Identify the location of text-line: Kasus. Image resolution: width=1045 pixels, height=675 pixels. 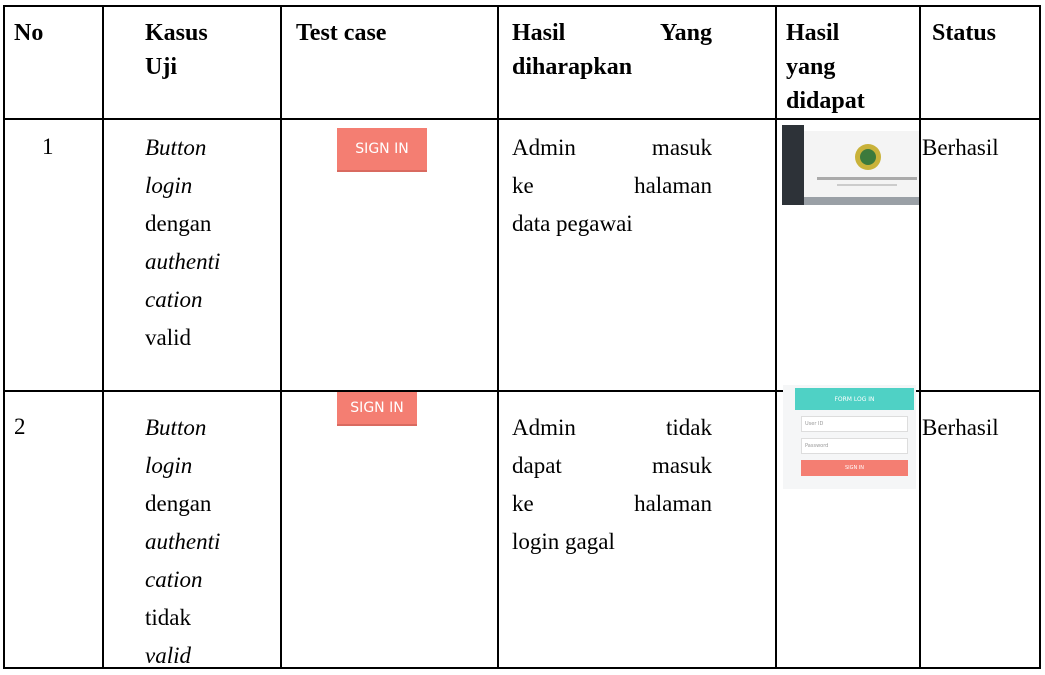
(176, 33).